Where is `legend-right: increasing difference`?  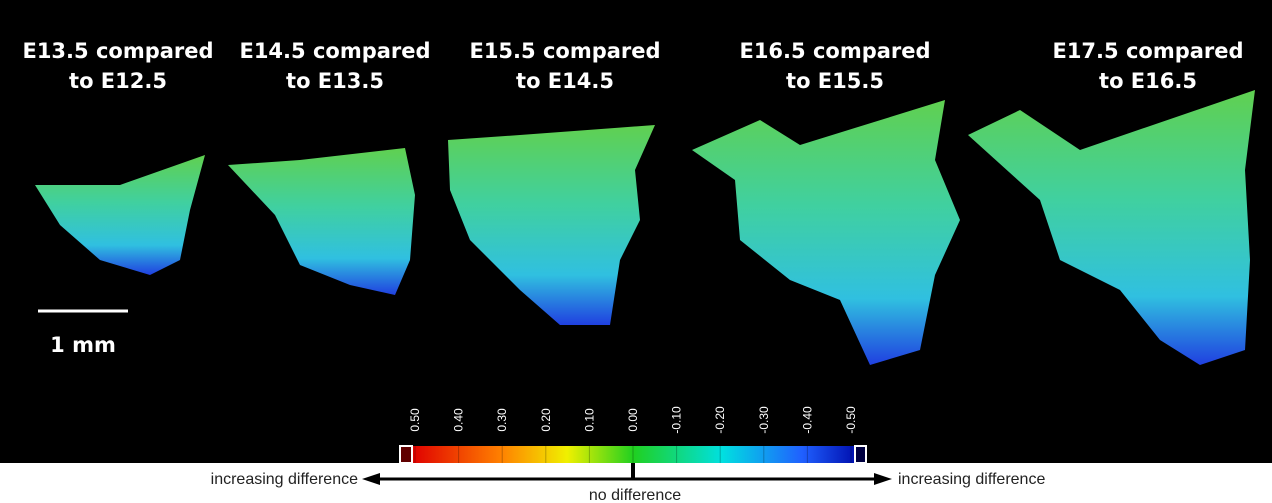 legend-right: increasing difference is located at coordinates (971, 479).